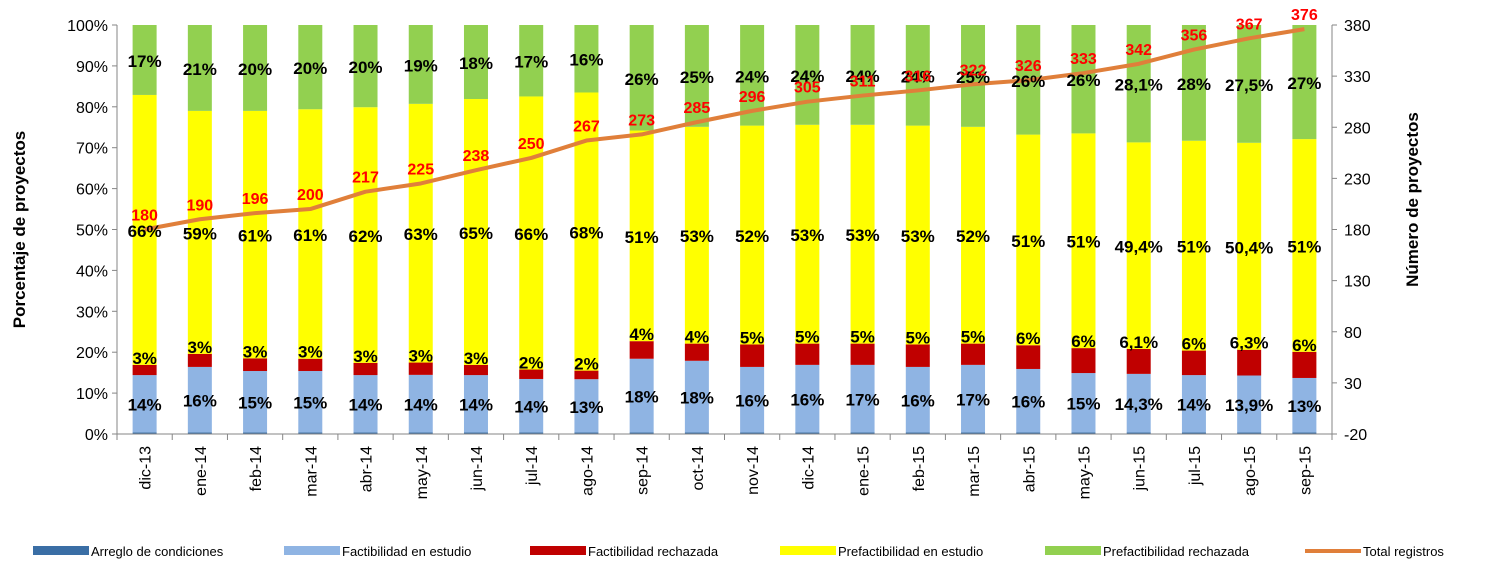 Image resolution: width=1489 pixels, height=572 pixels. I want to click on data-label-total-registros: 285, so click(697, 108).